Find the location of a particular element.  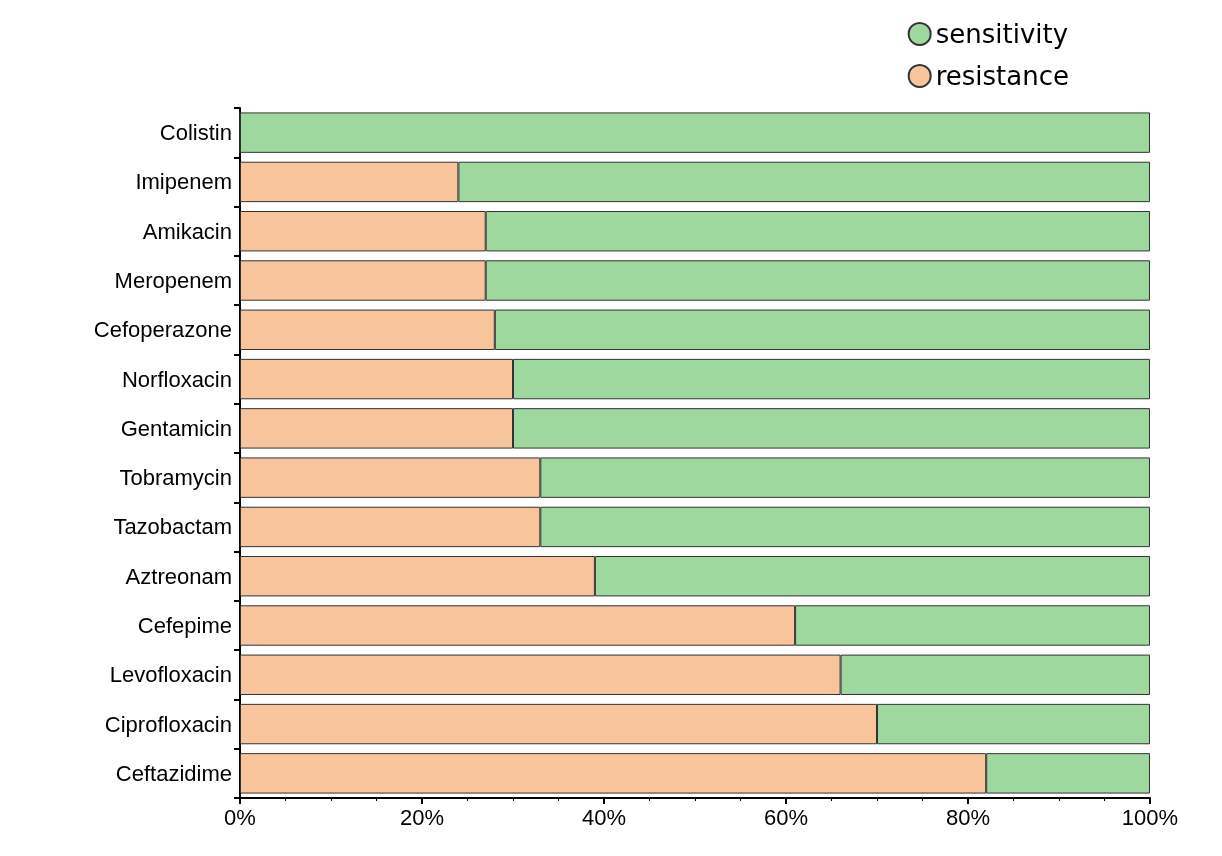

y-tick-label: Cefoperazone is located at coordinates (162, 330).